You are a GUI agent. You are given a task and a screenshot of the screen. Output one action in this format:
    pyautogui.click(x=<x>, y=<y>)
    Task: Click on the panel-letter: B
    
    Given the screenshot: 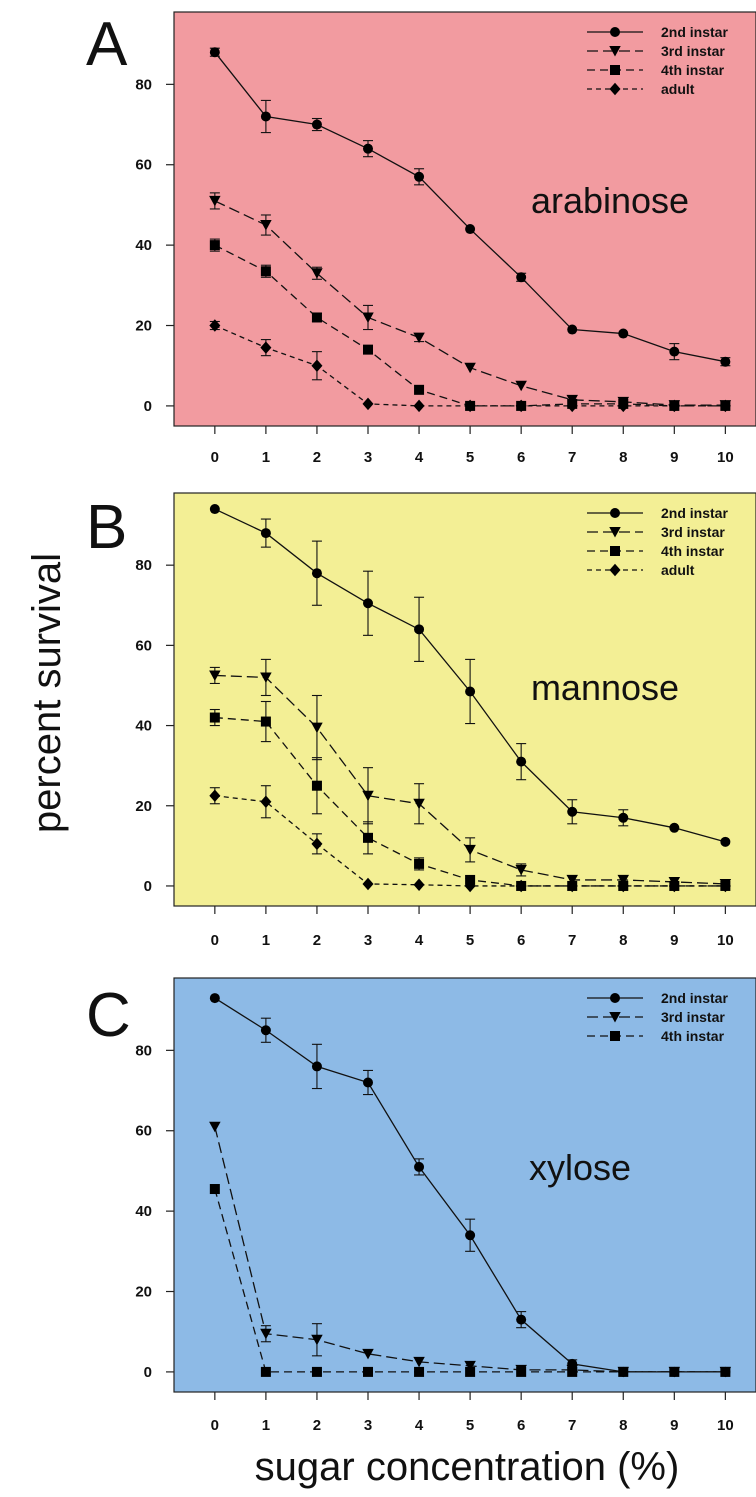 What is the action you would take?
    pyautogui.click(x=106, y=527)
    